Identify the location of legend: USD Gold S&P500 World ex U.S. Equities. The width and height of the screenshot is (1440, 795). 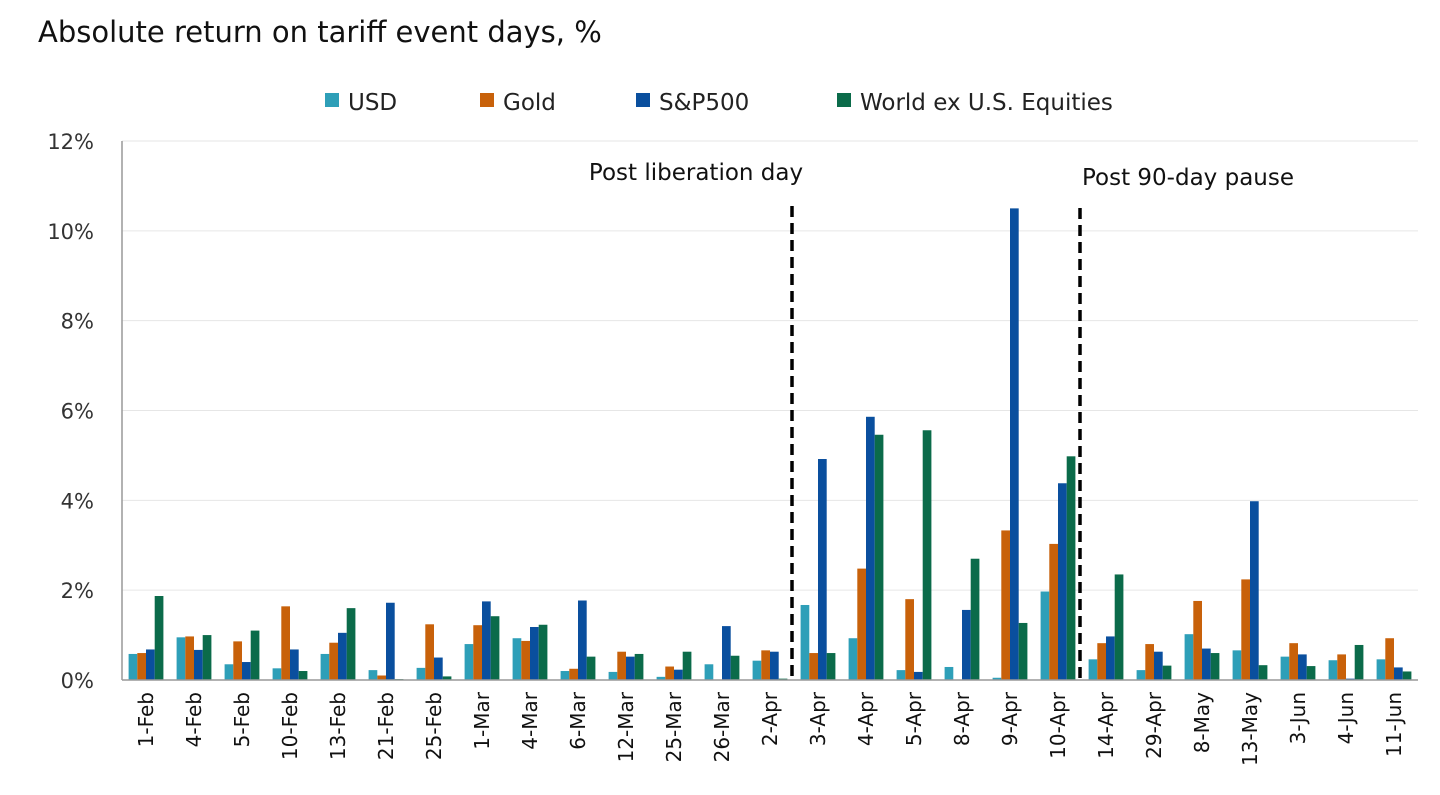
(719, 103).